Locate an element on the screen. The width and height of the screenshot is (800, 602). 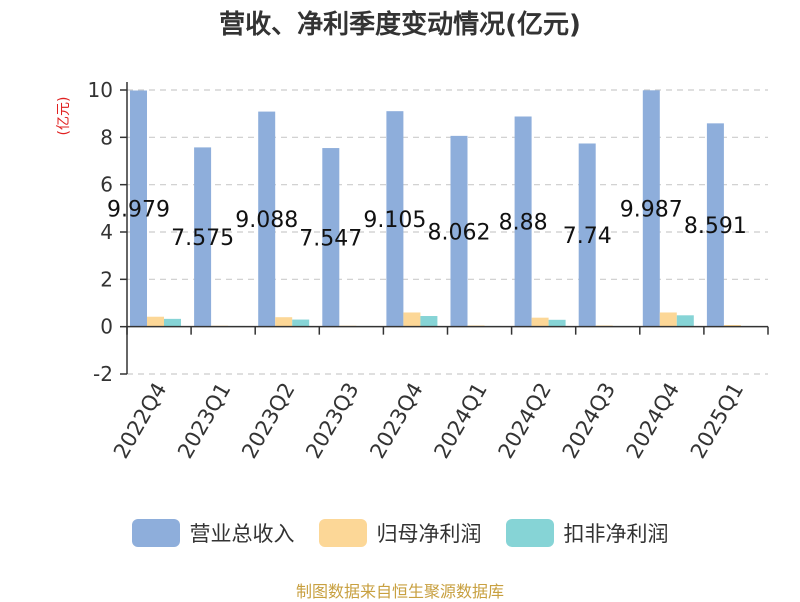
data-label-2024Q1: 8.062 is located at coordinates (459, 232).